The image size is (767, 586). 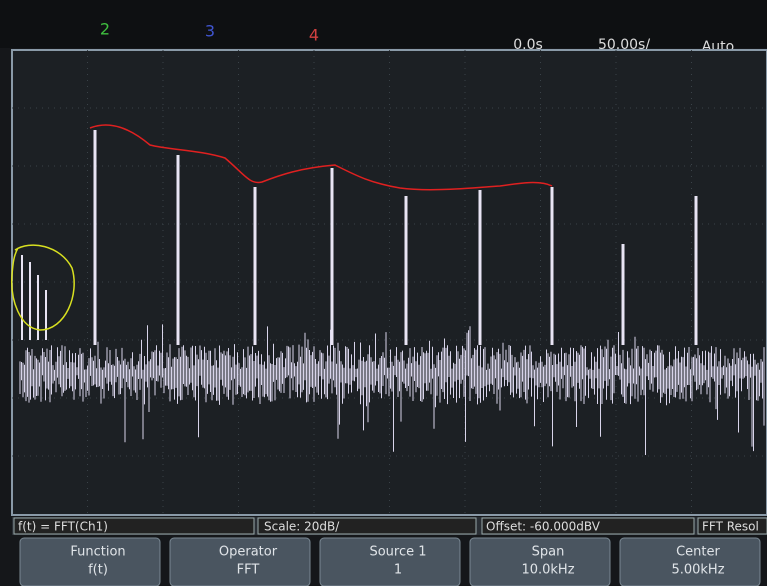 What do you see at coordinates (105, 29) in the screenshot?
I see `channel-label: 2` at bounding box center [105, 29].